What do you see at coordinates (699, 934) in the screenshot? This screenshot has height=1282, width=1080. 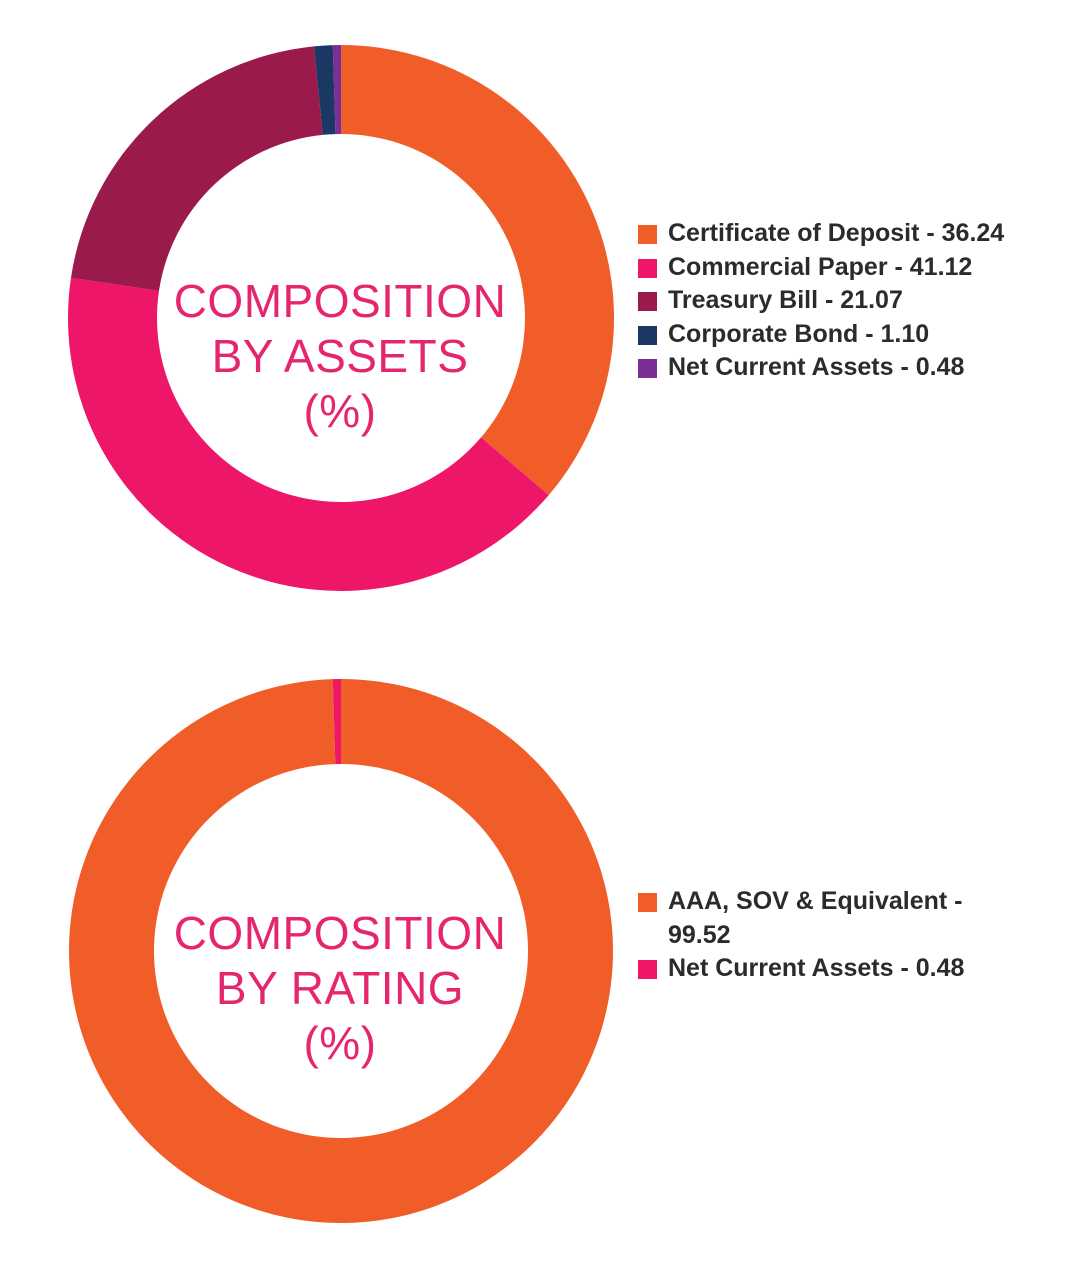 I see `legend-label-aaa-sov-equivalent-line-2: 99.52` at bounding box center [699, 934].